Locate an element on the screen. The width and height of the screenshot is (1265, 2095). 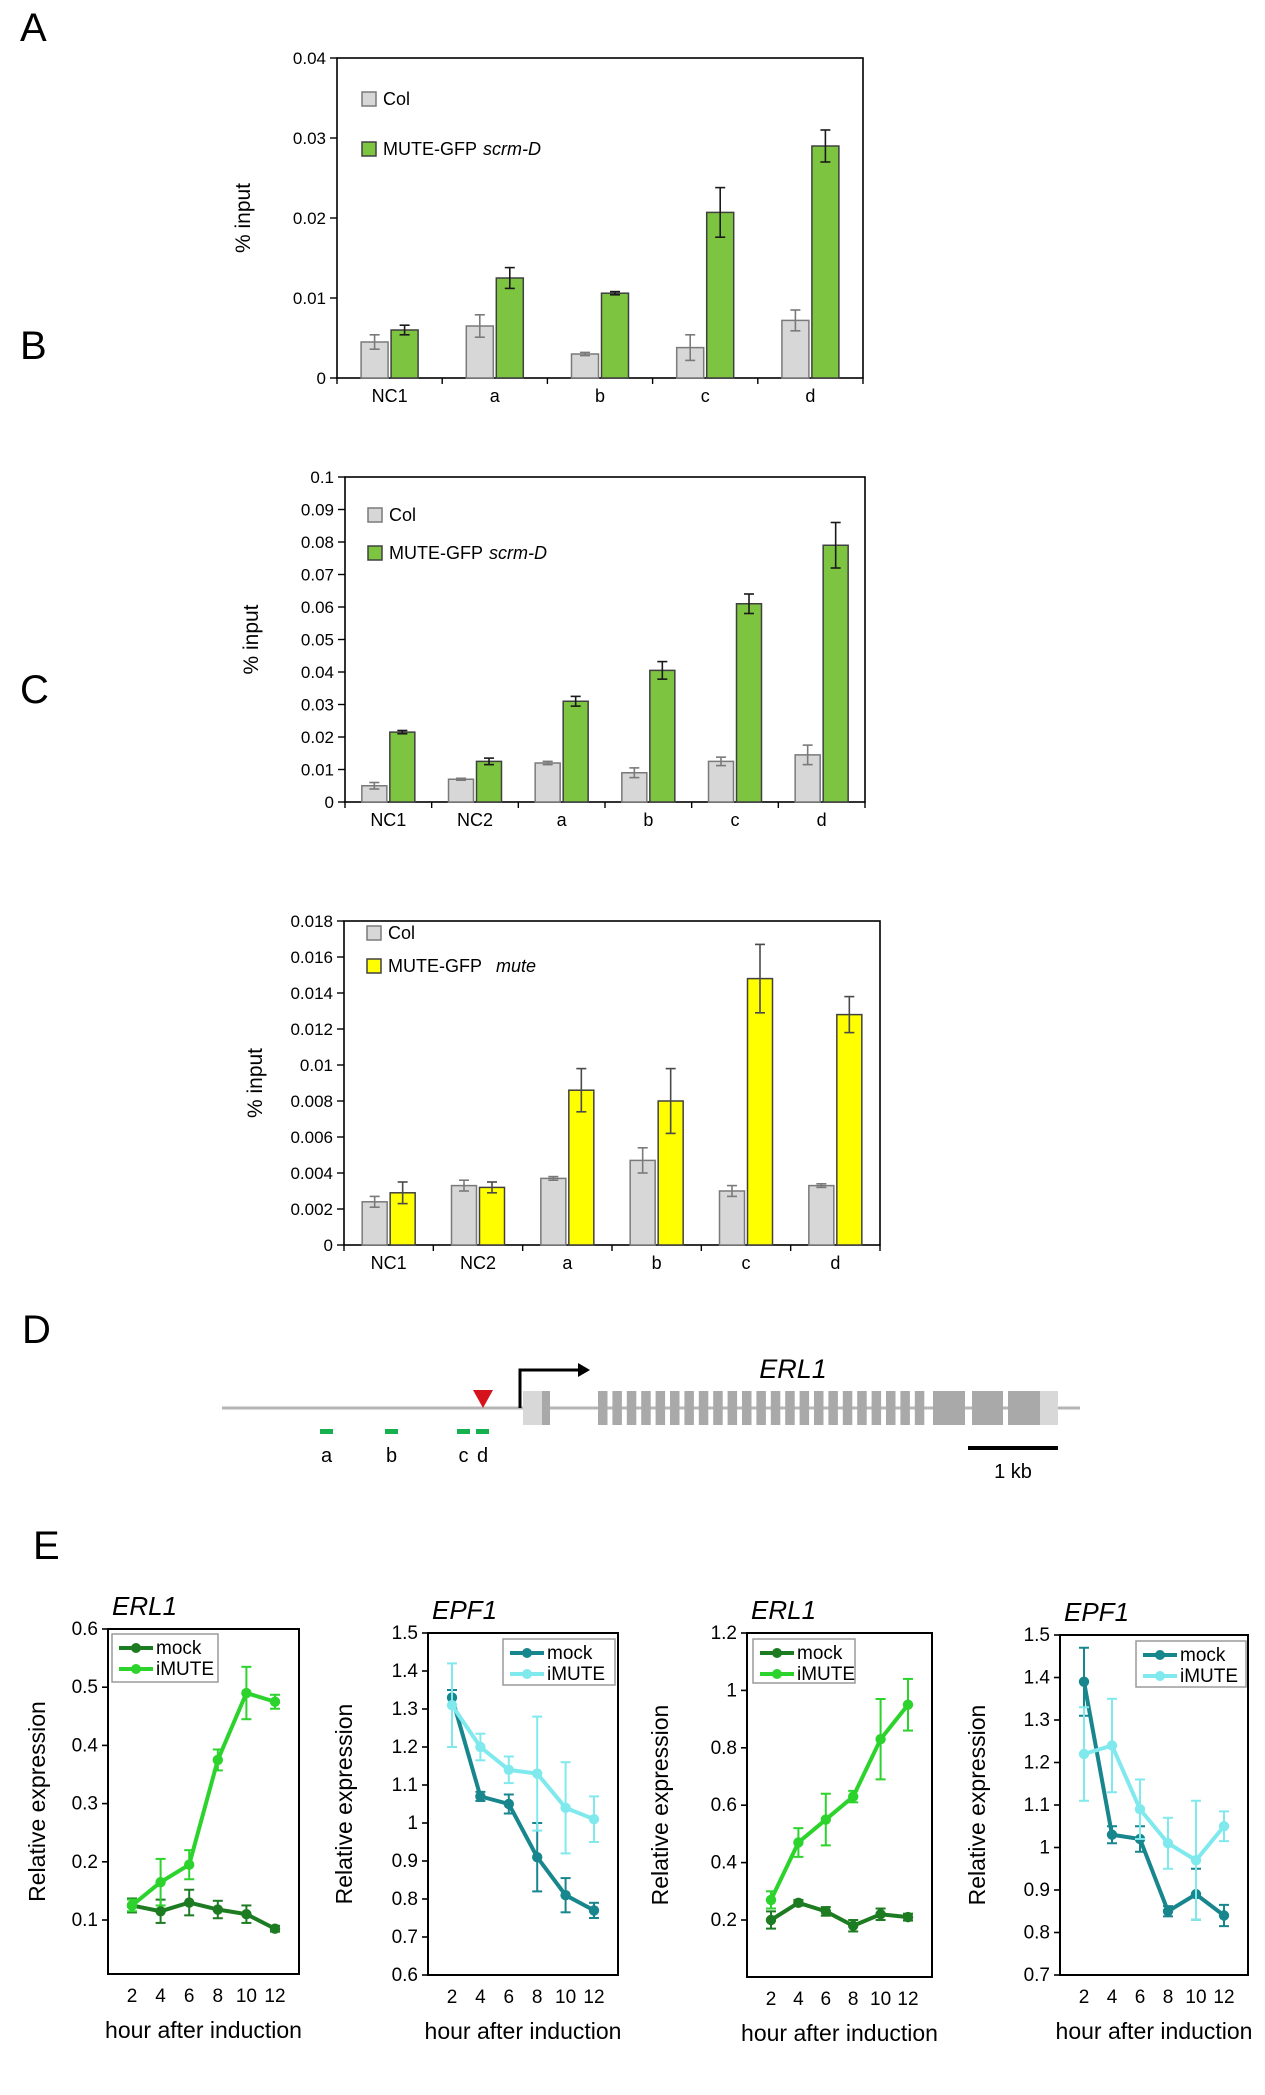
y-tick-label: 1.1 is located at coordinates (405, 1785).